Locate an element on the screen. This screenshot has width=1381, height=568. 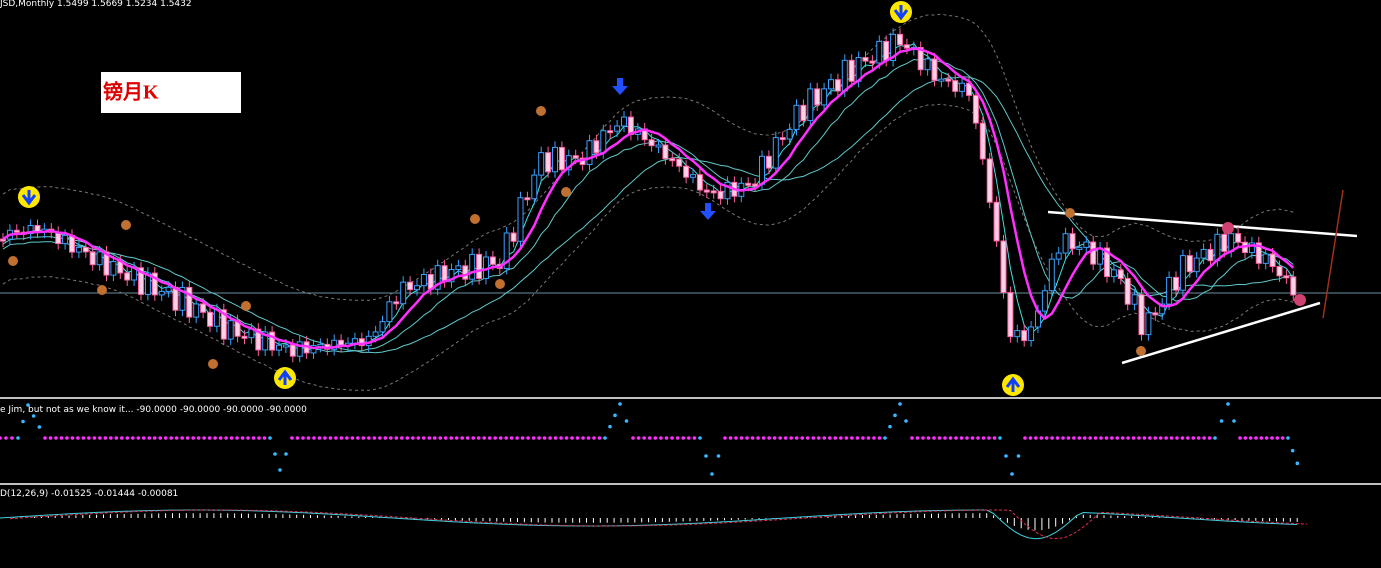
signal-arrow is located at coordinates (1013, 384).